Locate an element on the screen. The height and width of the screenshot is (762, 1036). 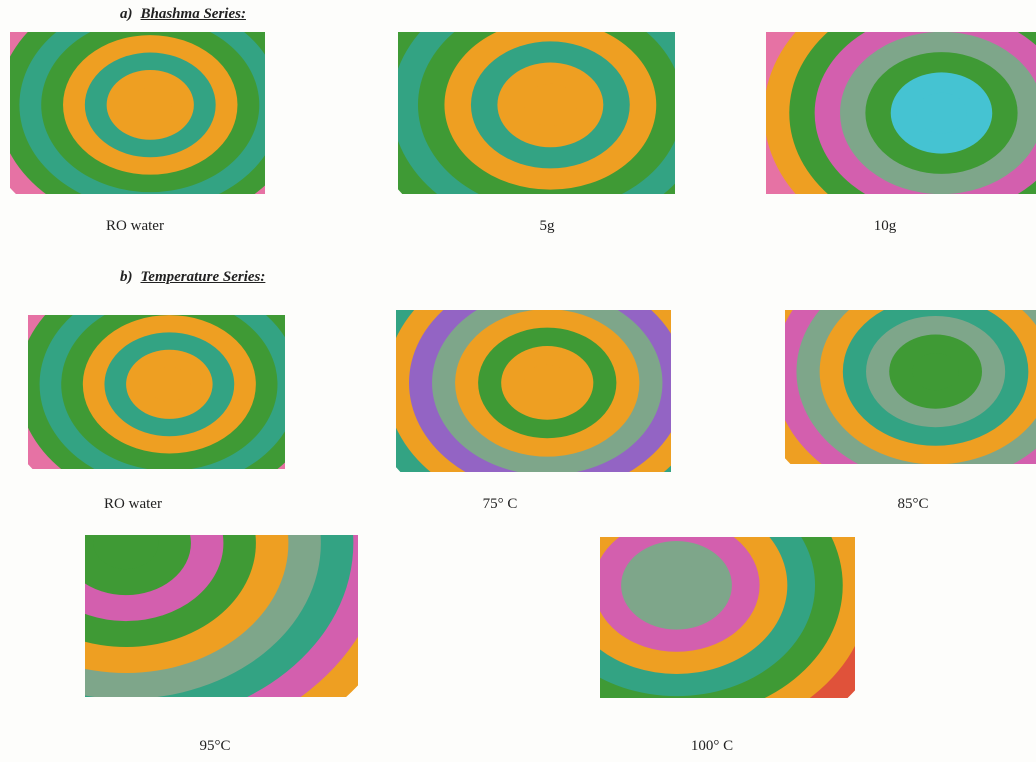
image-caption: 95°C is located at coordinates (215, 746).